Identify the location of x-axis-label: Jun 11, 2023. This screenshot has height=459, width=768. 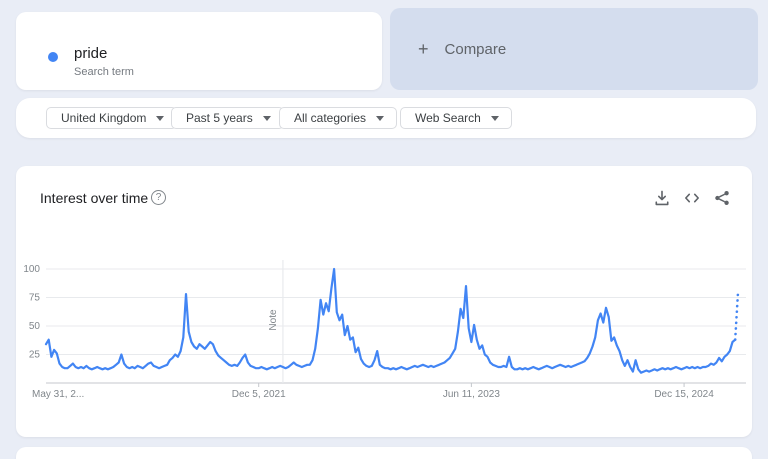
(472, 394).